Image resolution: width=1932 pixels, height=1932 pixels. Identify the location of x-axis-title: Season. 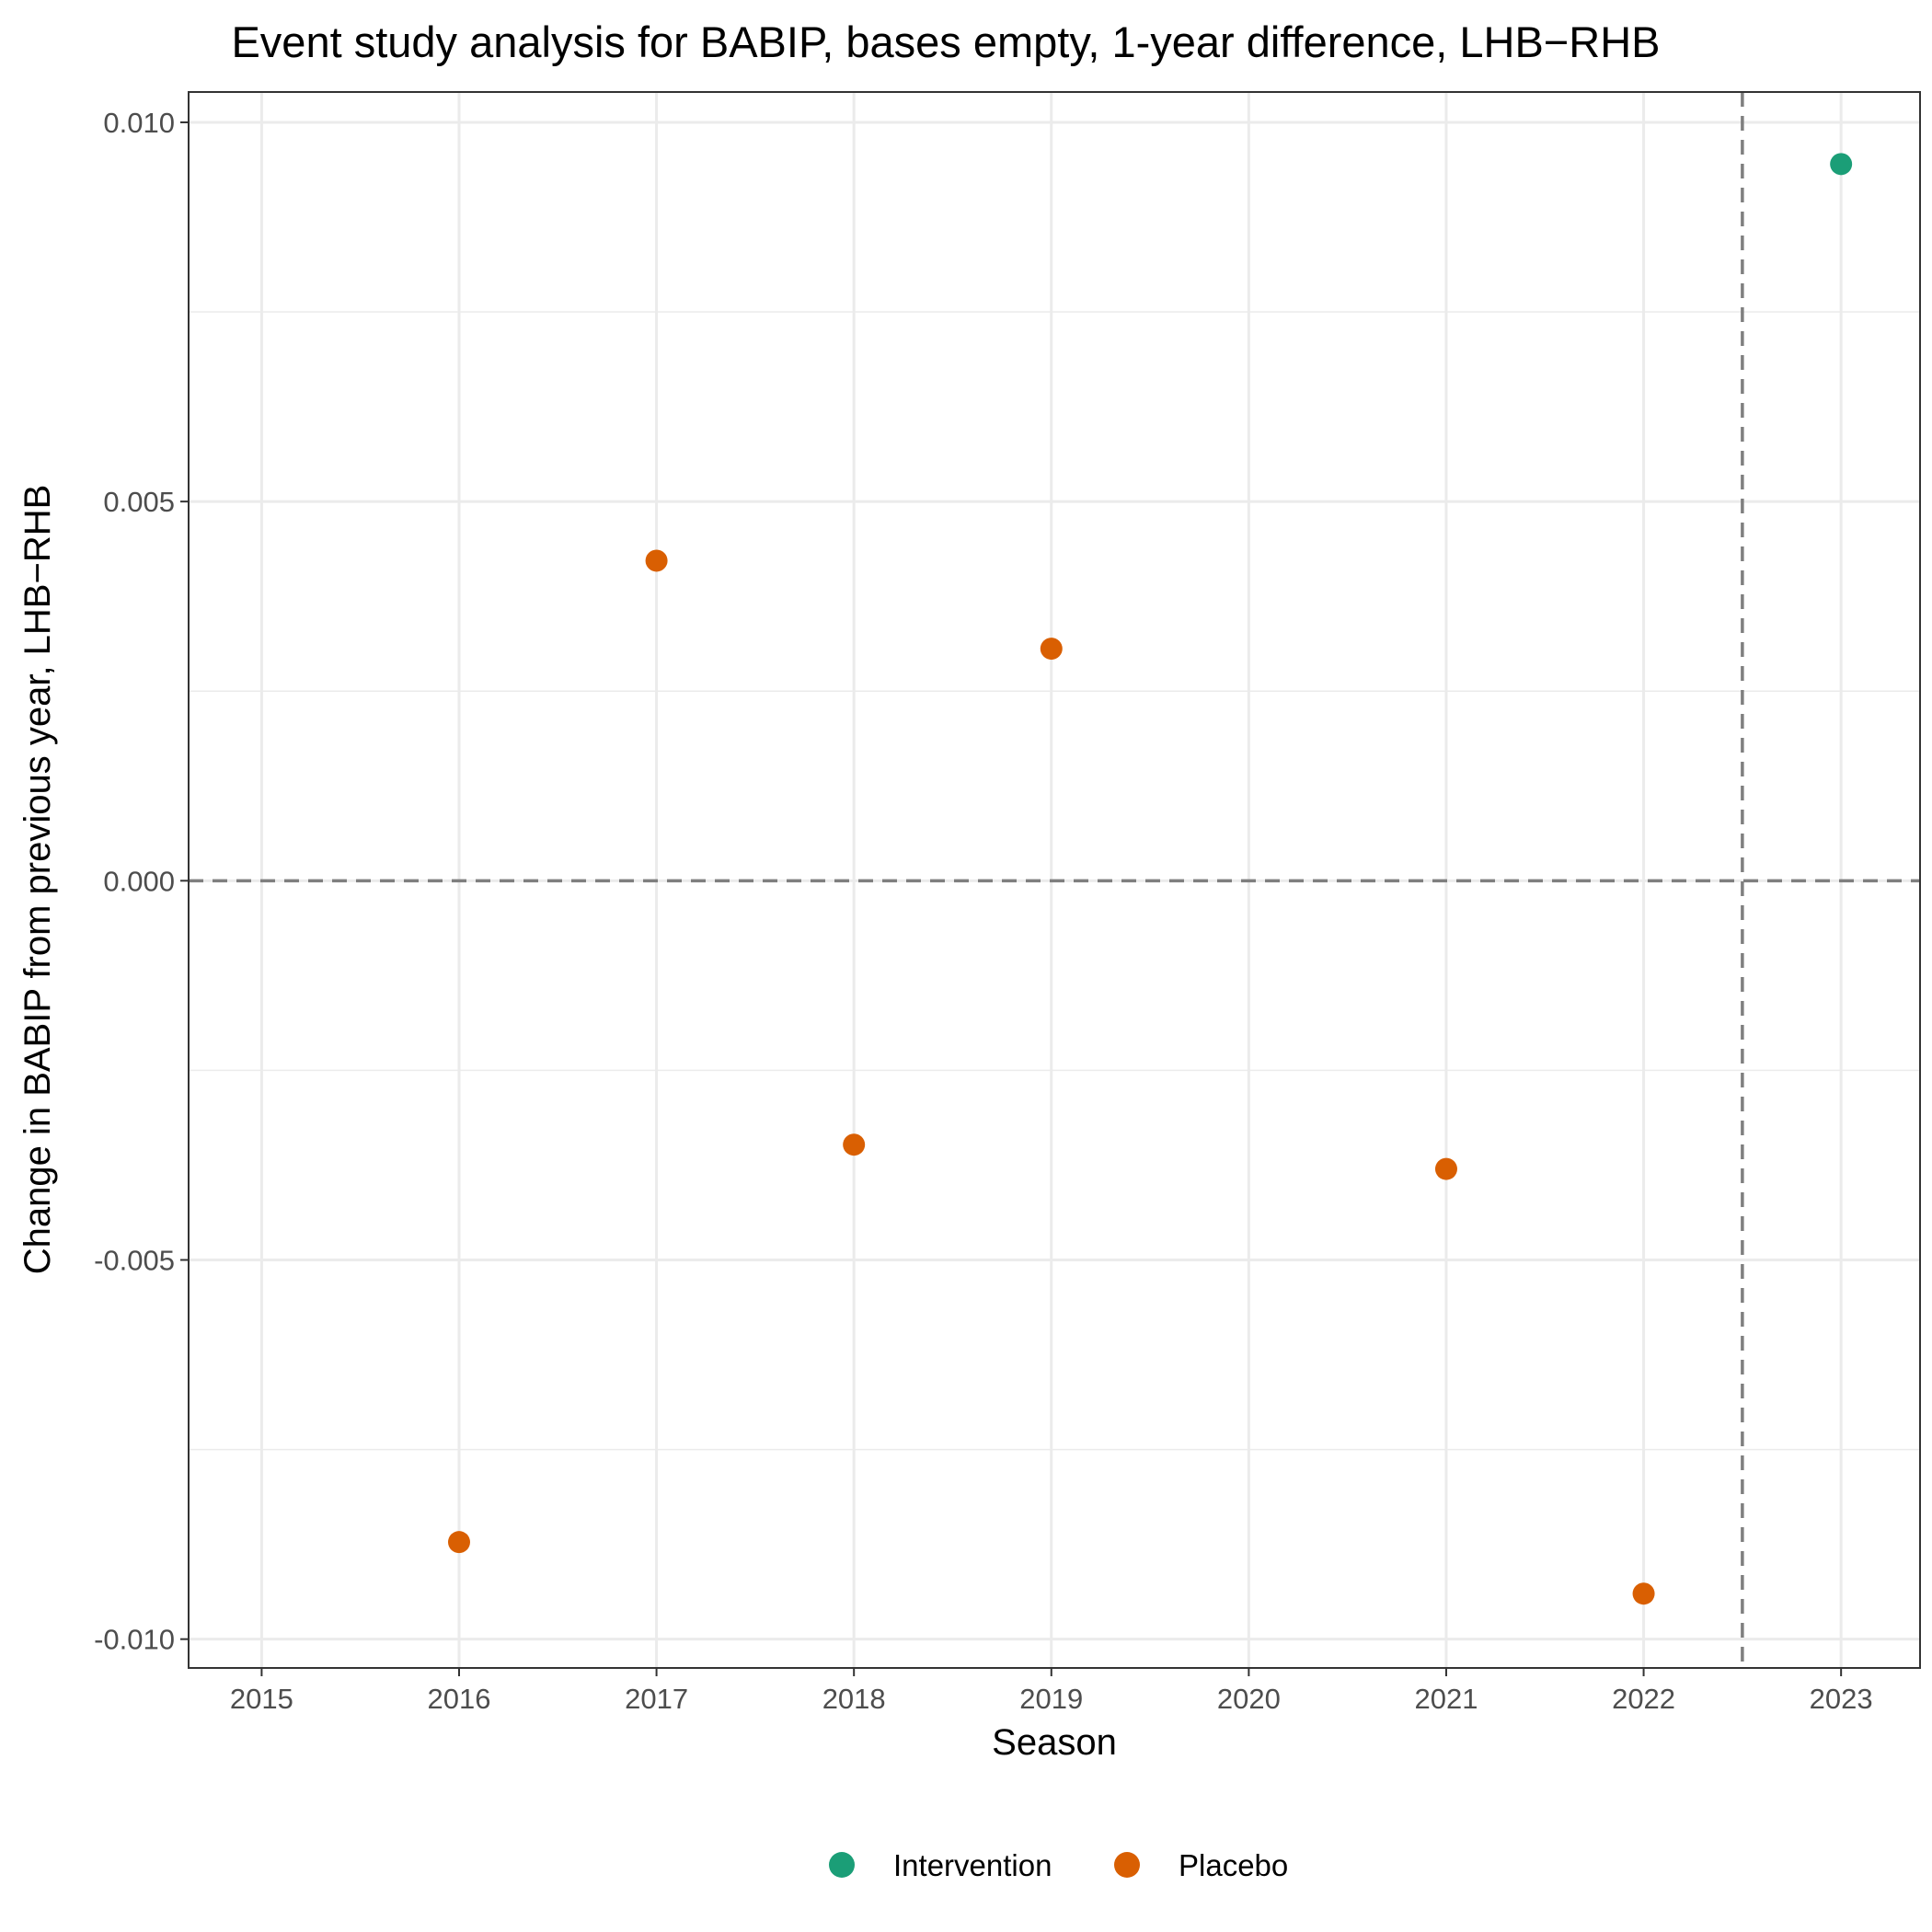
(1054, 1742).